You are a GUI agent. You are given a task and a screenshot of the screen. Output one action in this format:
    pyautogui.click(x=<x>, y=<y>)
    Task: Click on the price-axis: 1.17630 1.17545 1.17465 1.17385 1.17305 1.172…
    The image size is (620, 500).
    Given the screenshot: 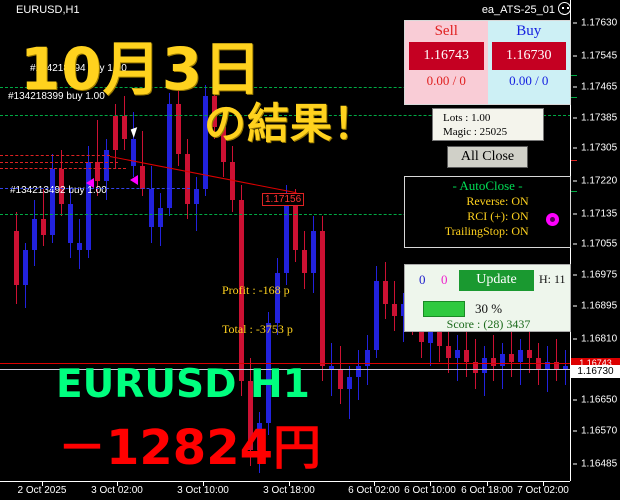 What is the action you would take?
    pyautogui.click(x=595, y=250)
    